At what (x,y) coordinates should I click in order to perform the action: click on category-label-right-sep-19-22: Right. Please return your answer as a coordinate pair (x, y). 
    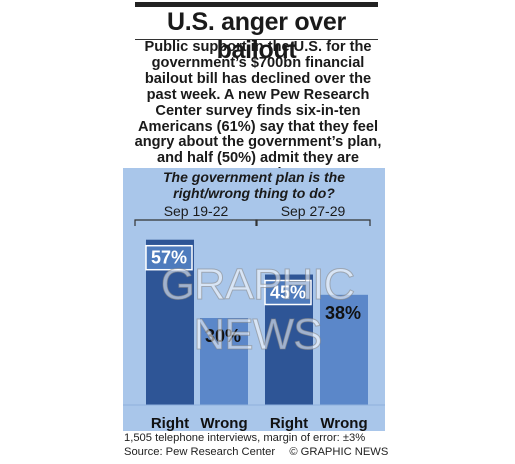
    Looking at the image, I should click on (170, 423).